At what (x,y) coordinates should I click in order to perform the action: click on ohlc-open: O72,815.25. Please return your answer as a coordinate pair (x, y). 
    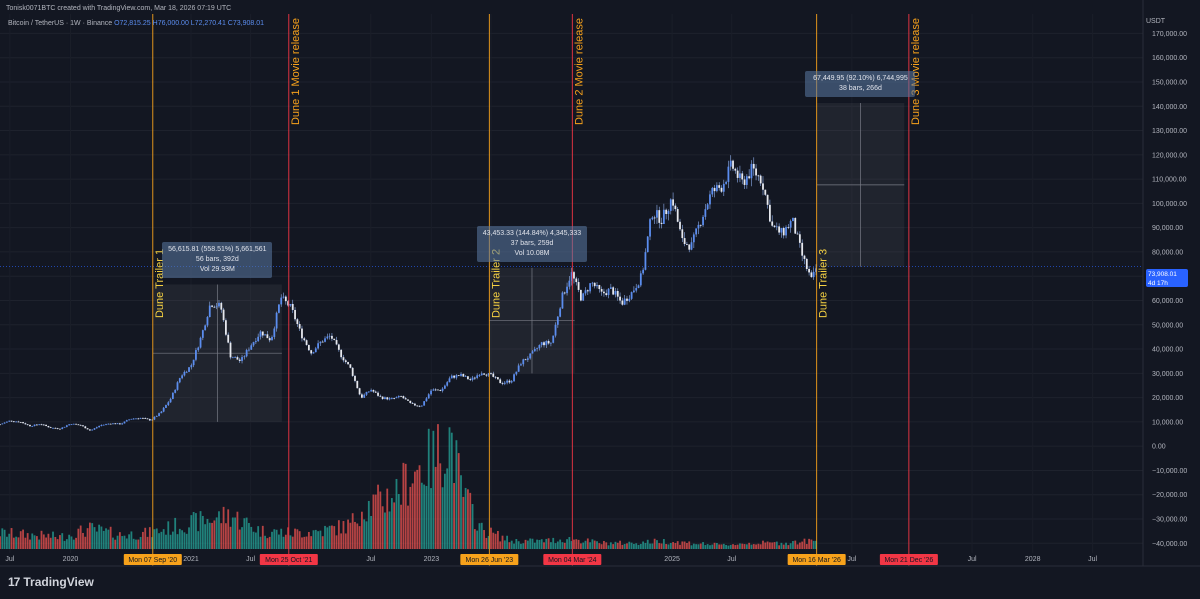
    Looking at the image, I should click on (132, 23).